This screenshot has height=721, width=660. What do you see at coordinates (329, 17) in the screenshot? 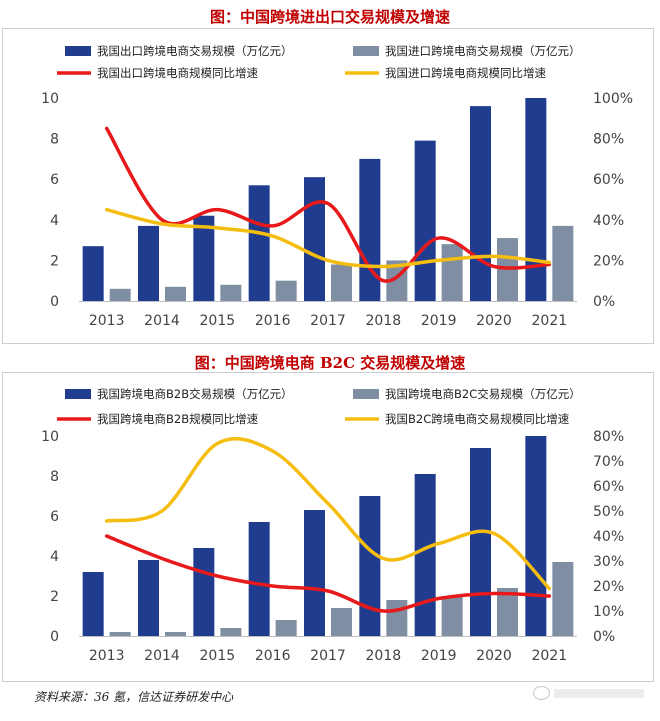
I see `chart1-title: 图：中国跨境进出口交易规模及增速` at bounding box center [329, 17].